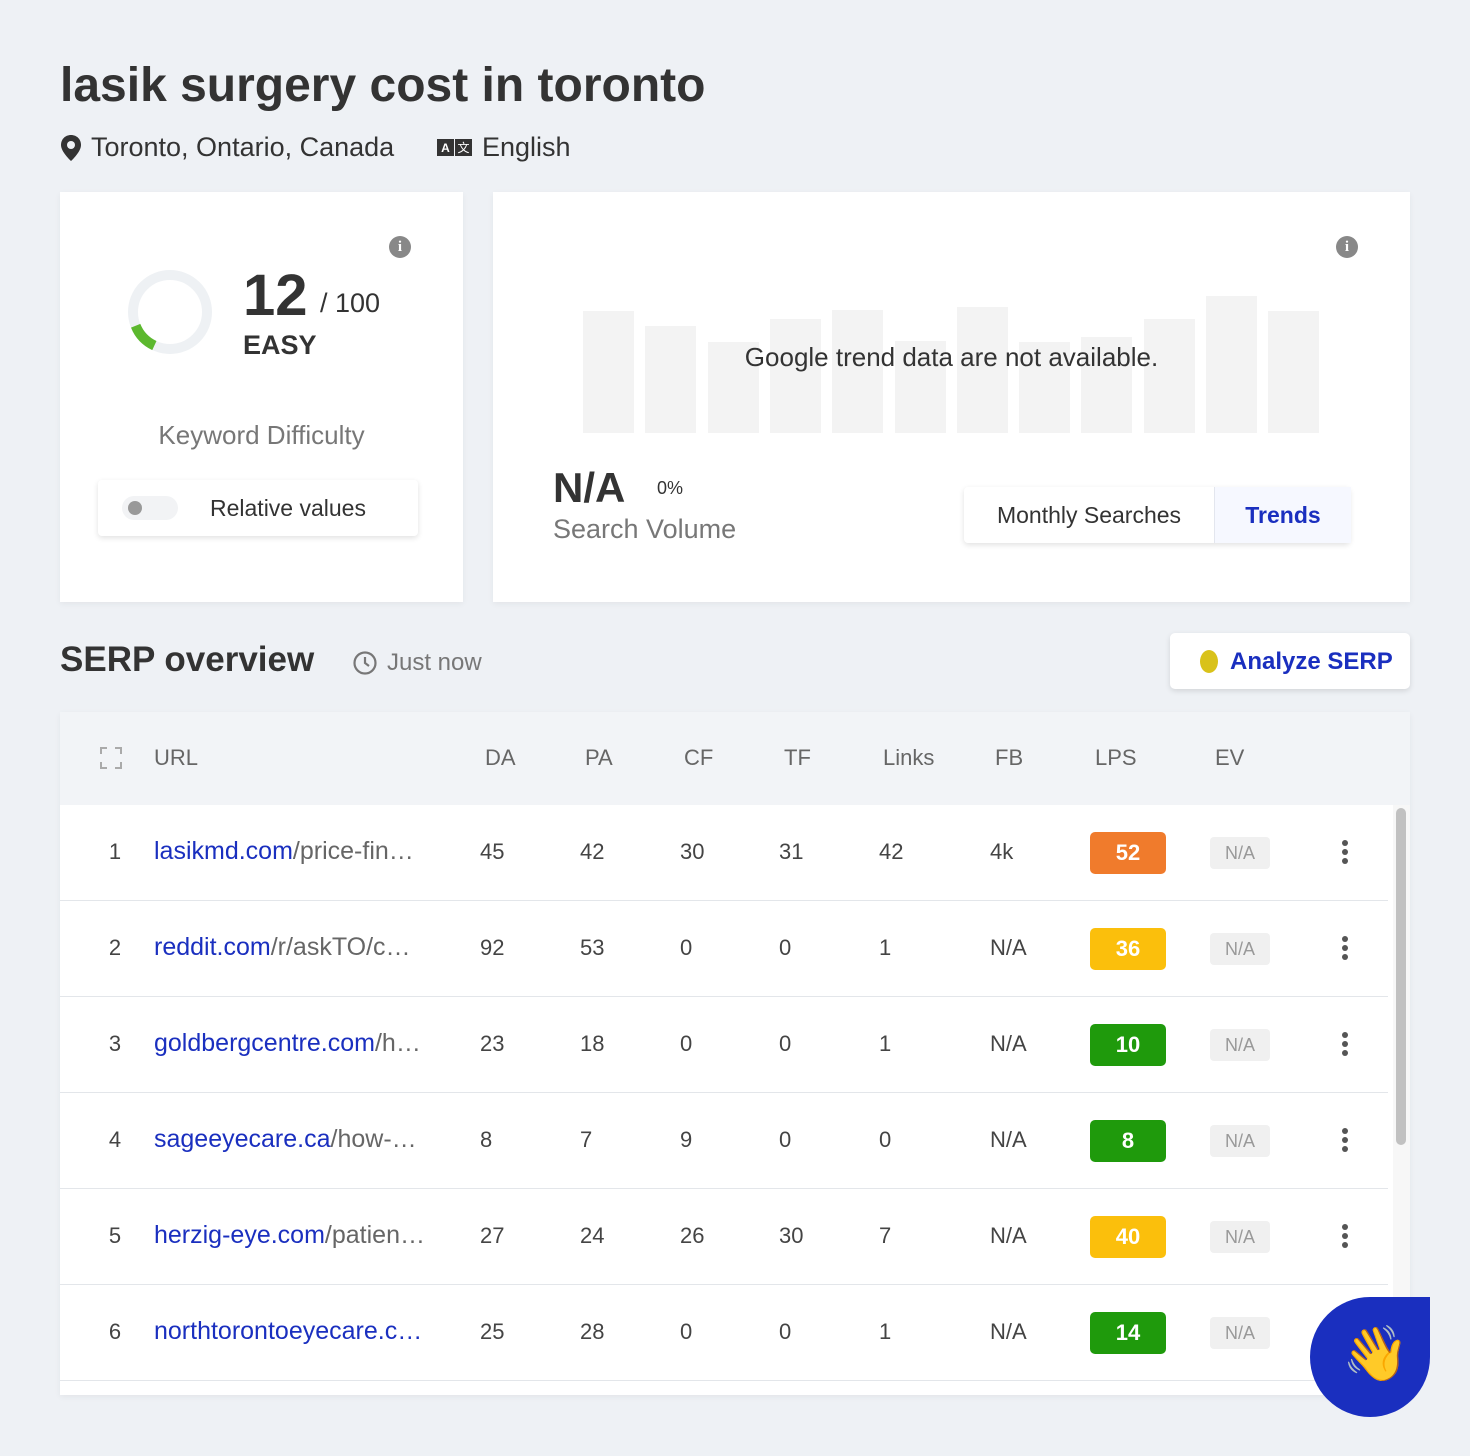  I want to click on table-row: 6 northtorontoeyecare.c… 25 28 0 0 1 N/A 14 N/A, so click(724, 1333).